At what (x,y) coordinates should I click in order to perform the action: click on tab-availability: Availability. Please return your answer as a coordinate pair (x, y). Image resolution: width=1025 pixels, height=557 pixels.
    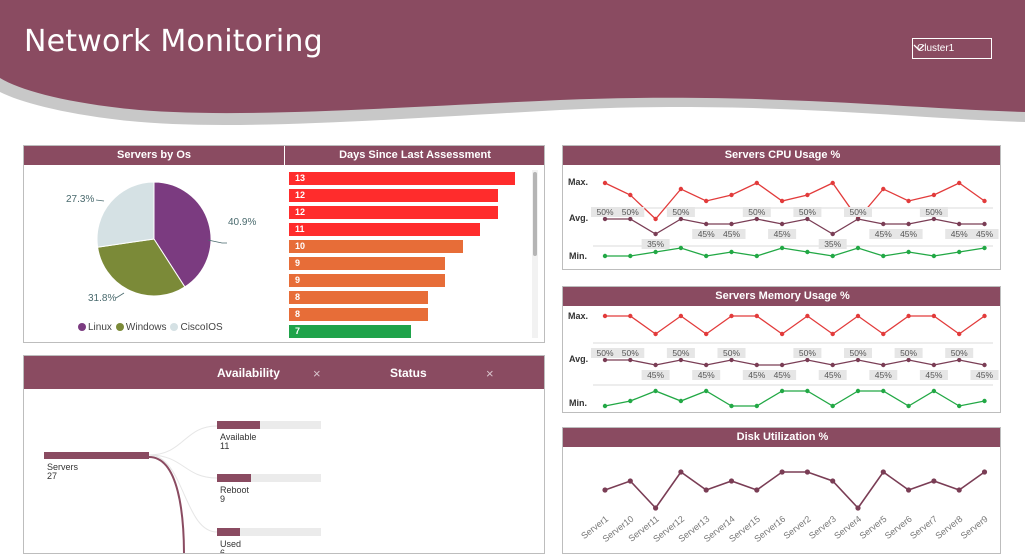
    Looking at the image, I should click on (248, 373).